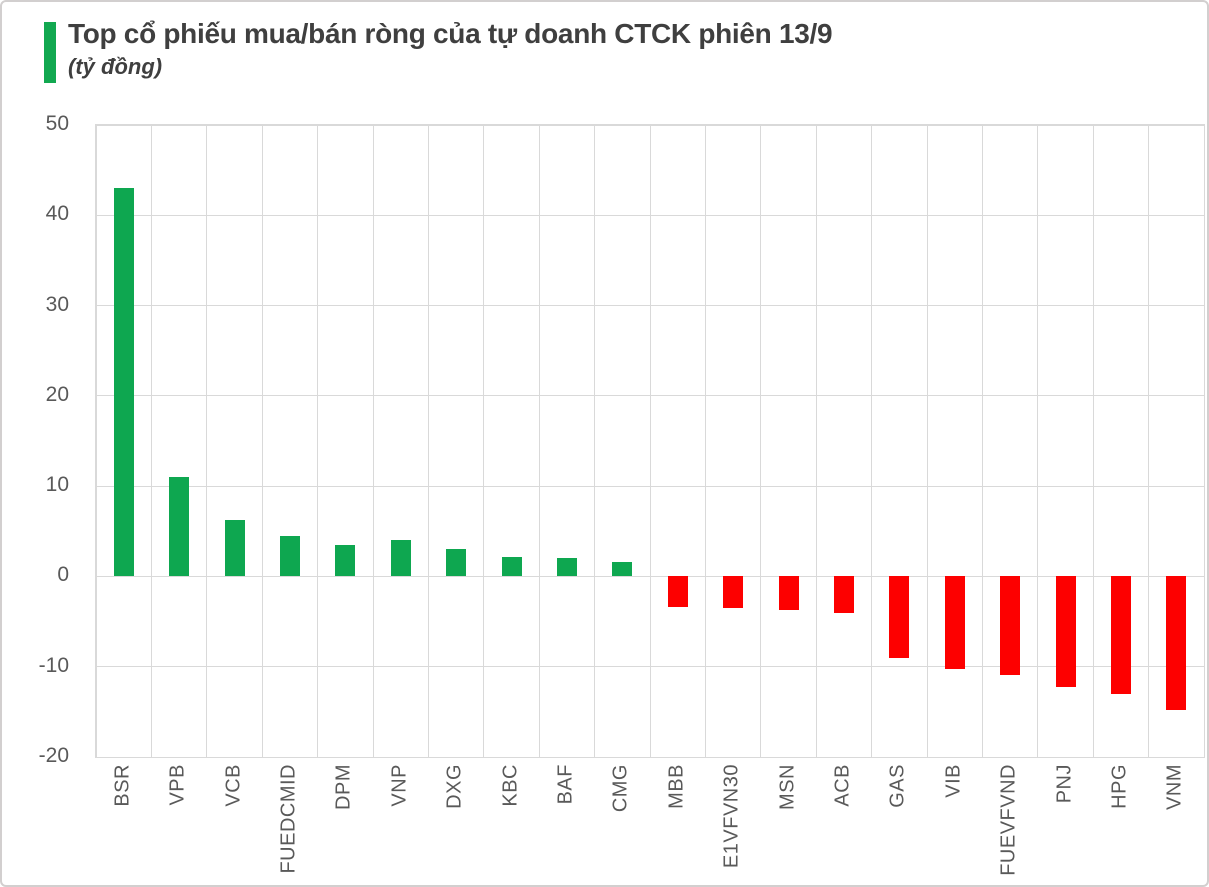 This screenshot has height=887, width=1209. What do you see at coordinates (899, 617) in the screenshot?
I see `bar-GAS` at bounding box center [899, 617].